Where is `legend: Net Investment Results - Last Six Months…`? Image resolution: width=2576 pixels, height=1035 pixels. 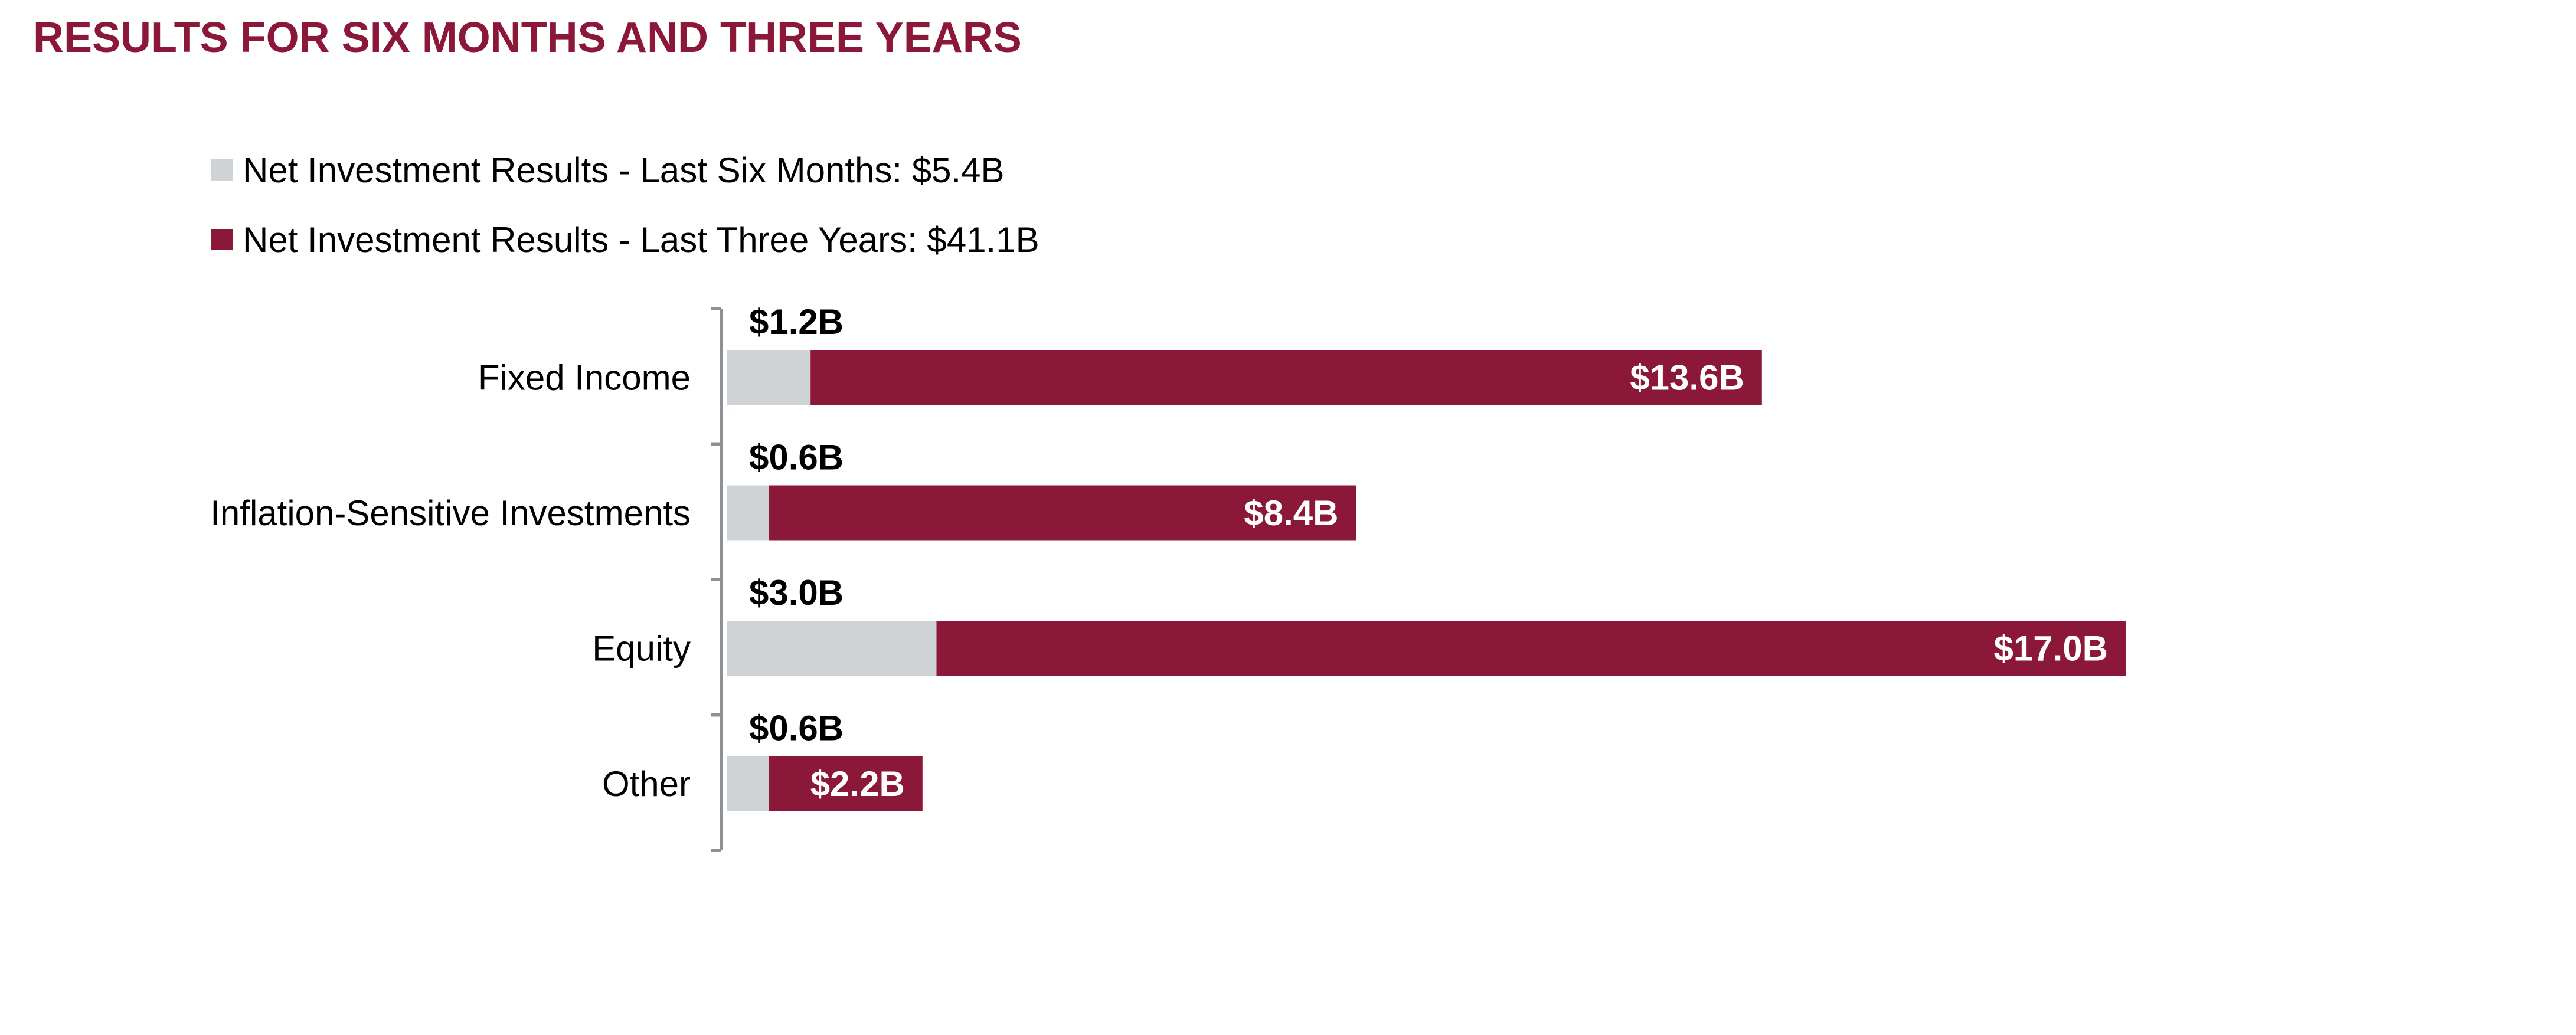
legend: Net Investment Results - Last Six Months… is located at coordinates (625, 205).